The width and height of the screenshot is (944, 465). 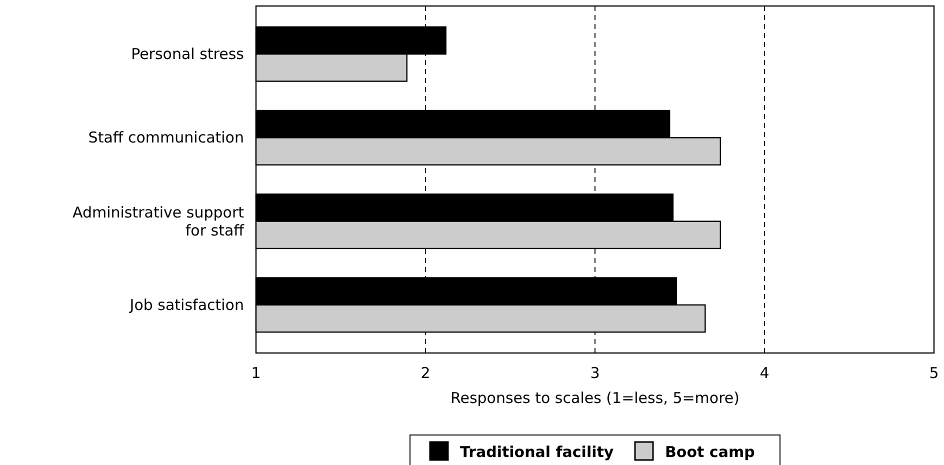 What do you see at coordinates (425, 373) in the screenshot?
I see `x-tick-label: 2` at bounding box center [425, 373].